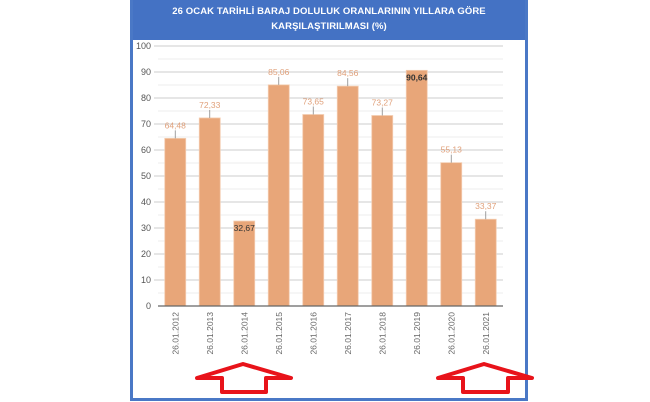 Image resolution: width=650 pixels, height=402 pixels. I want to click on bar-26.01.2015: 85,06, so click(278, 187).